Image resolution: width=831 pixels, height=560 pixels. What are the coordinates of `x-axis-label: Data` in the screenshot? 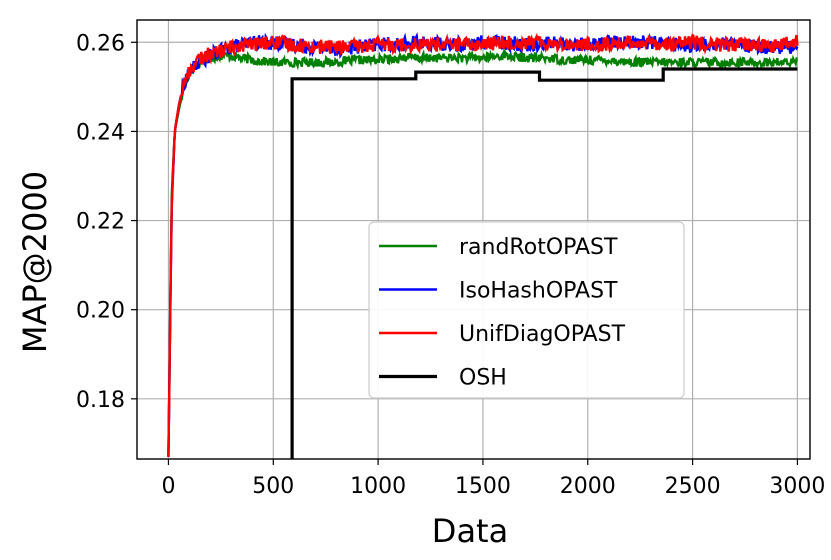 It's located at (470, 531).